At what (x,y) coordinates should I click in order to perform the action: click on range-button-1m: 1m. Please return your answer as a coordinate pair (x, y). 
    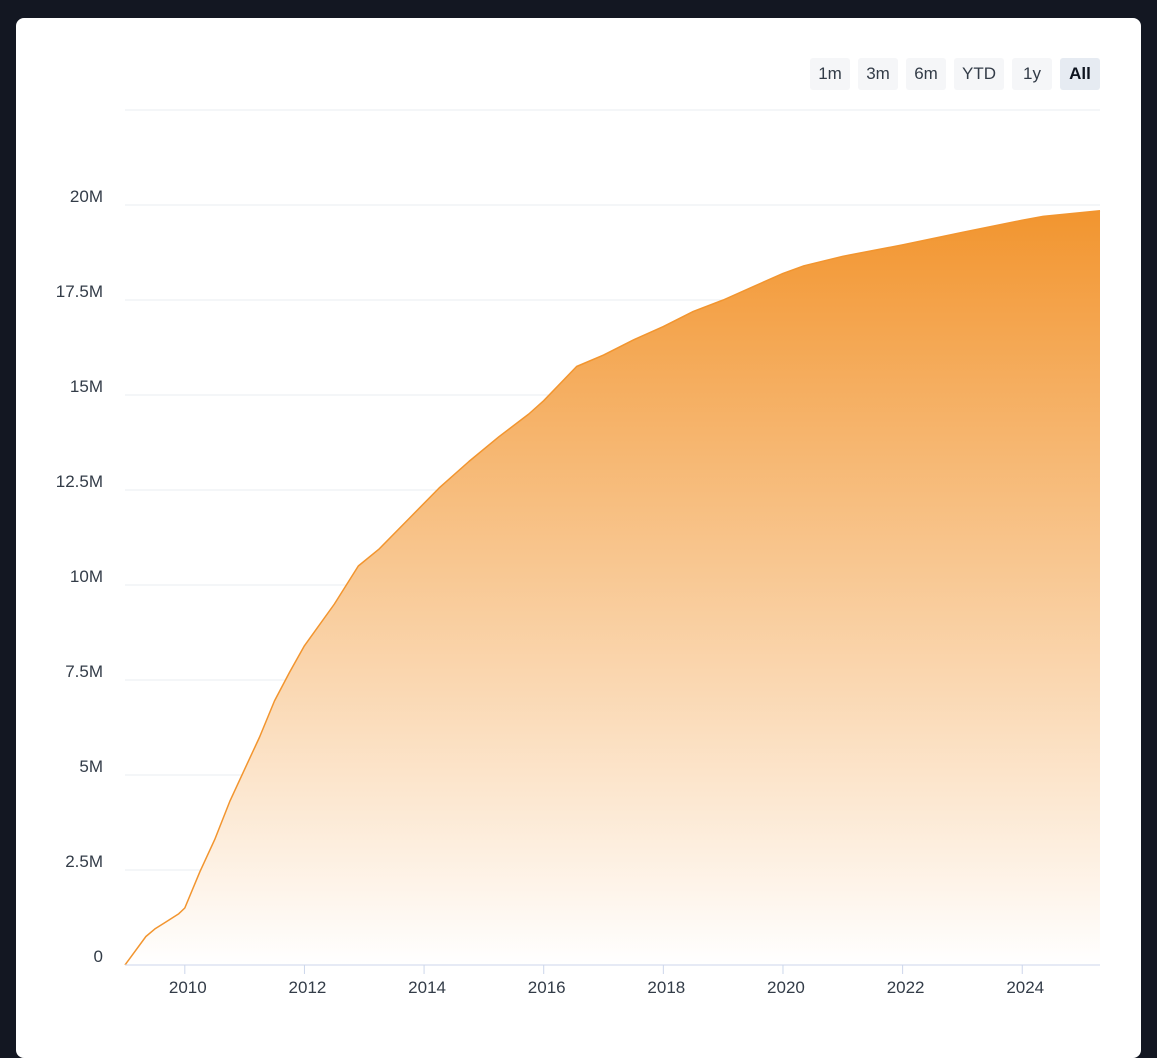
    Looking at the image, I should click on (830, 74).